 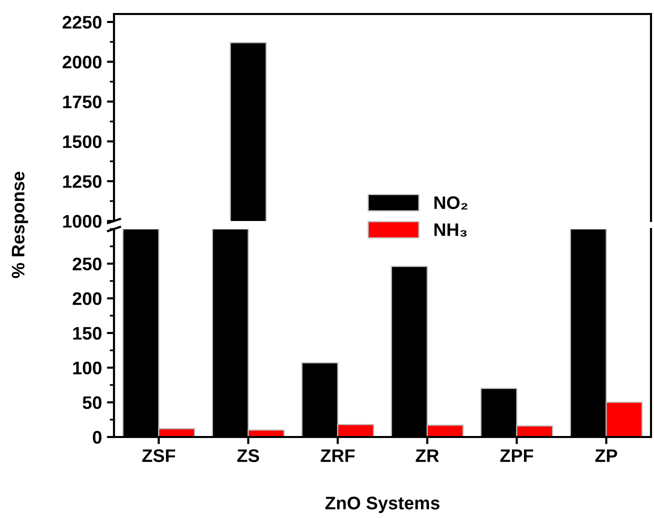 What do you see at coordinates (337, 455) in the screenshot?
I see `x-tick-label: ZRF` at bounding box center [337, 455].